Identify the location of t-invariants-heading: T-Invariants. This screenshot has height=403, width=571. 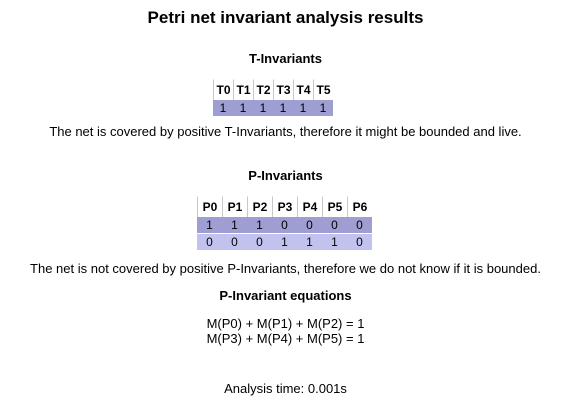
(285, 58).